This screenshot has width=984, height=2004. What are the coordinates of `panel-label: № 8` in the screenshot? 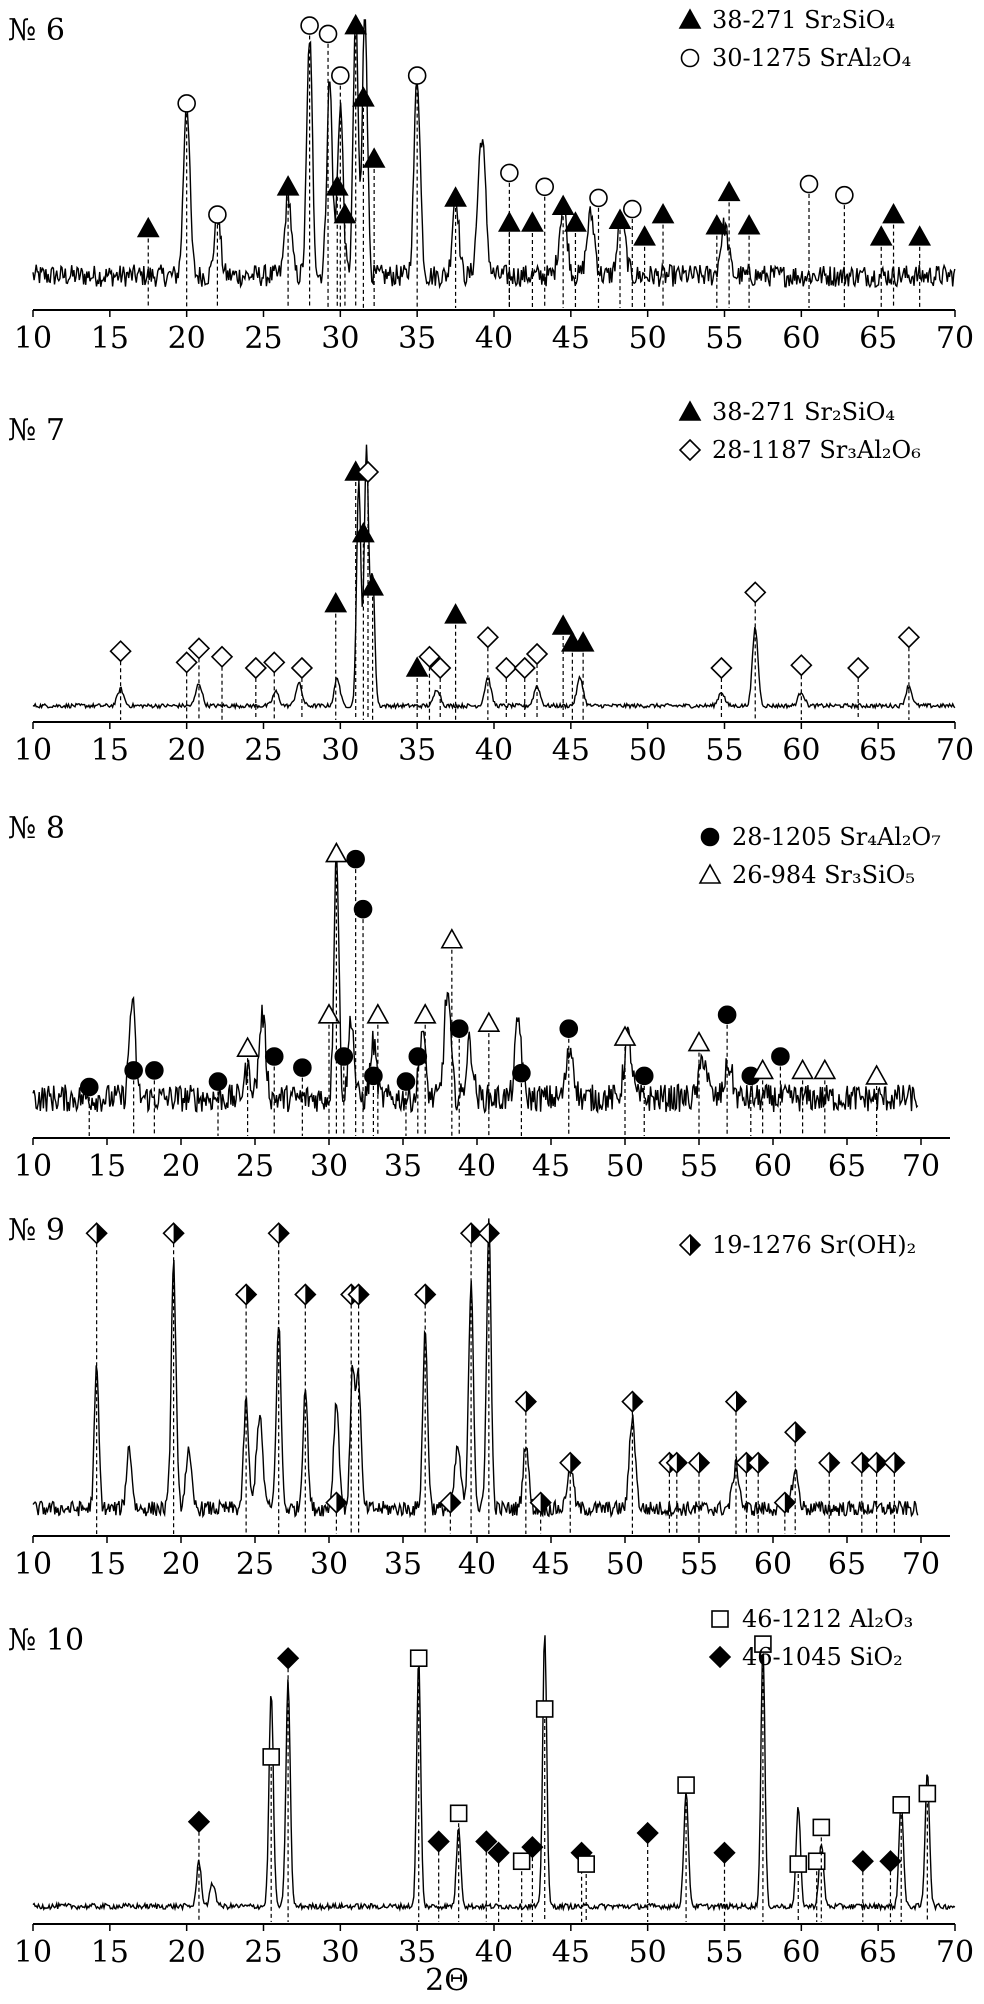 It's located at (36, 828).